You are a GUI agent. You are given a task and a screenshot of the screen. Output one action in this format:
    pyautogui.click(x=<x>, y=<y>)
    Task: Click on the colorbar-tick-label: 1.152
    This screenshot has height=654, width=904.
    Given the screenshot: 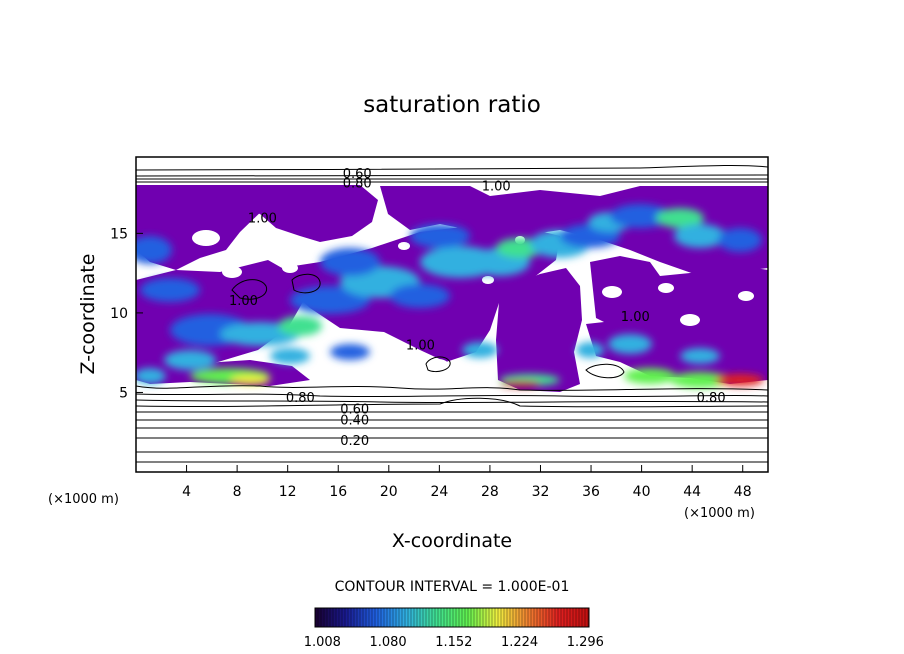 What is the action you would take?
    pyautogui.click(x=453, y=642)
    